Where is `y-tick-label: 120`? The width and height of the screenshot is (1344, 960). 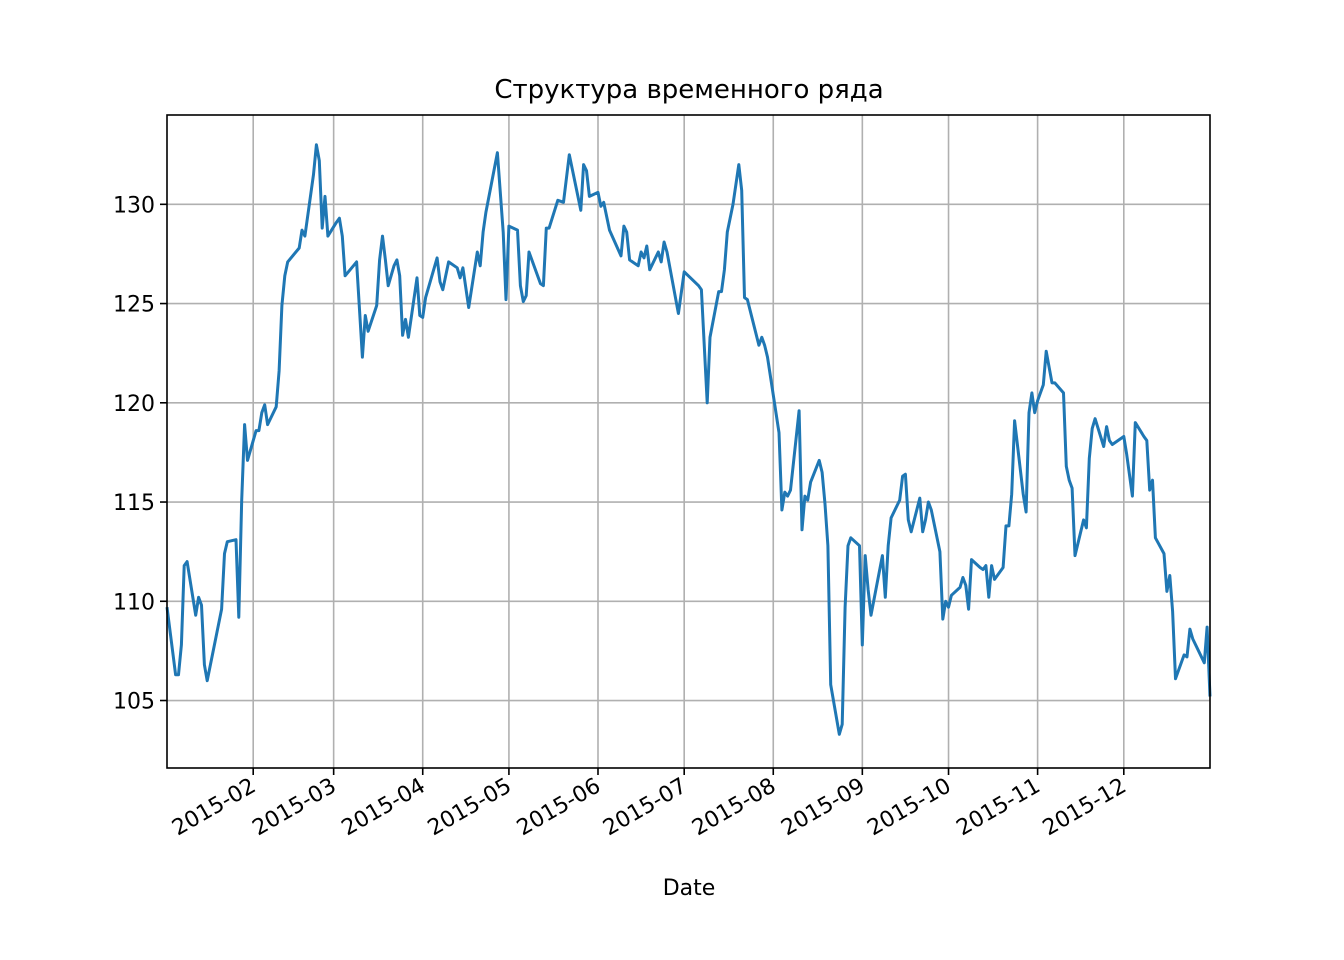
y-tick-label: 120 is located at coordinates (134, 404).